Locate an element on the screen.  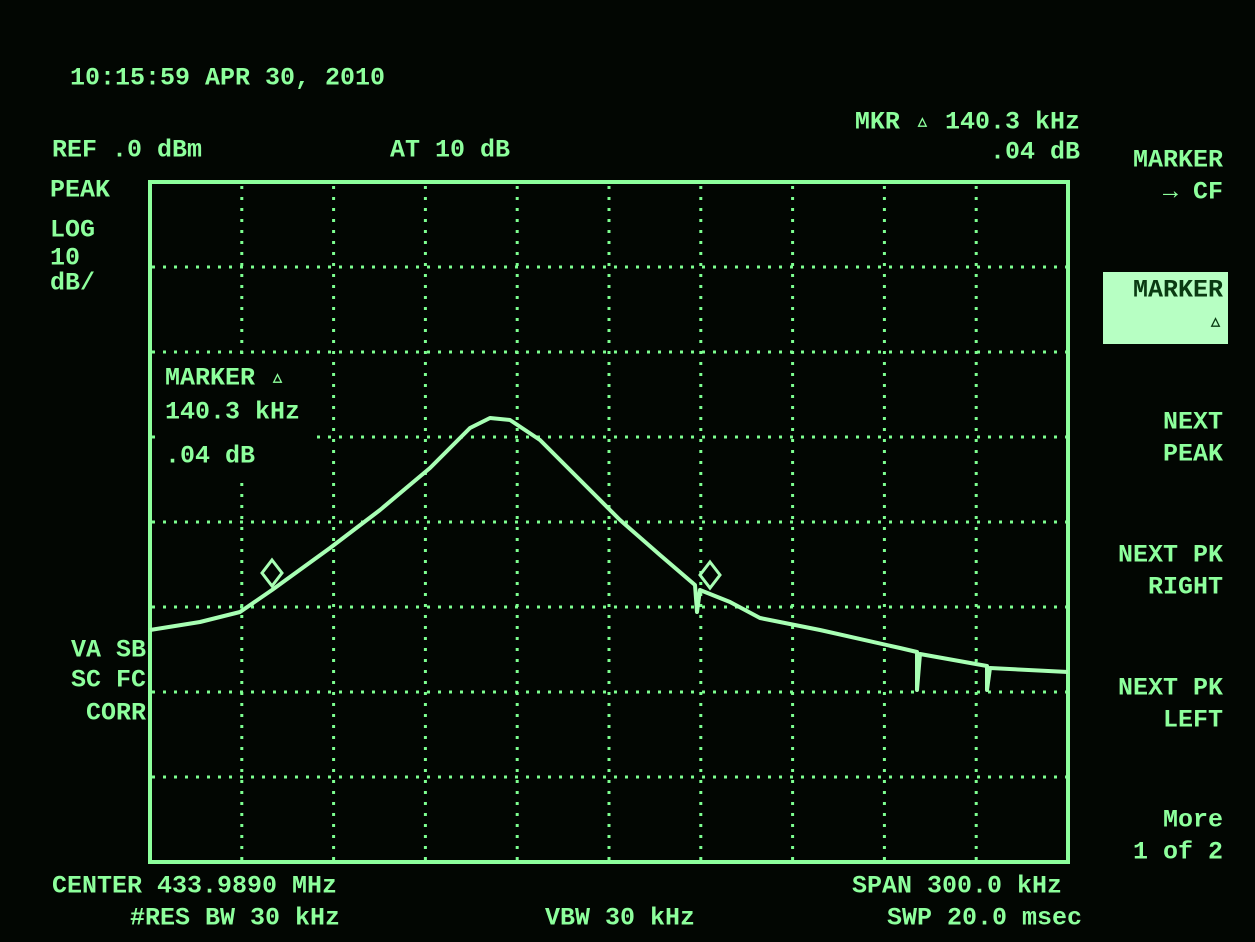
marker-amplitude: .04 dB is located at coordinates (1035, 152).